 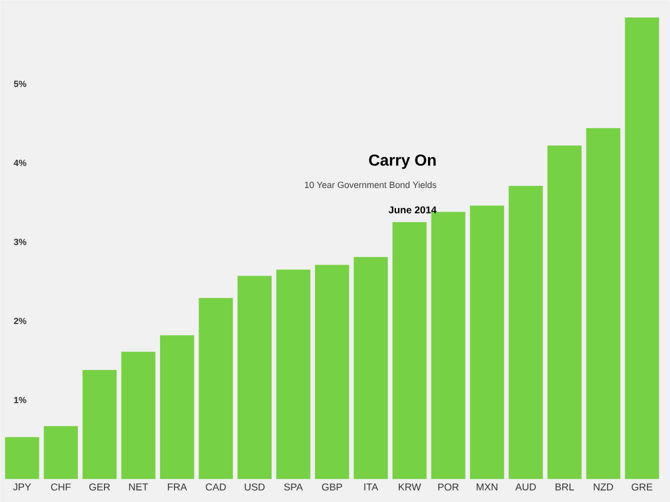 What do you see at coordinates (370, 184) in the screenshot?
I see `text: 10 Year Government Bond Yields` at bounding box center [370, 184].